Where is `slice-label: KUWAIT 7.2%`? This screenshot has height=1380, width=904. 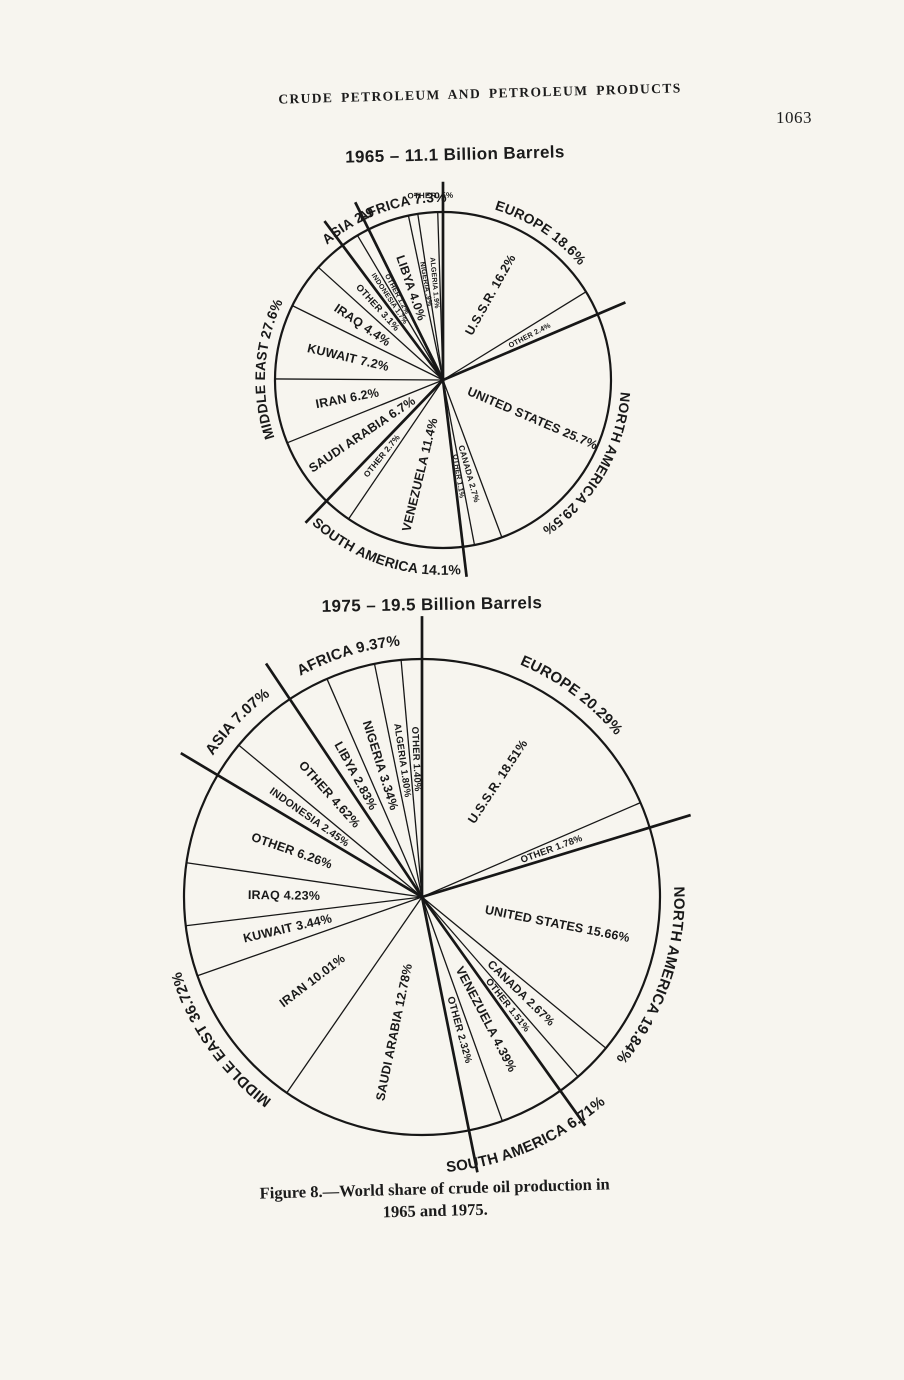
slice-label: KUWAIT 7.2% is located at coordinates (348, 357).